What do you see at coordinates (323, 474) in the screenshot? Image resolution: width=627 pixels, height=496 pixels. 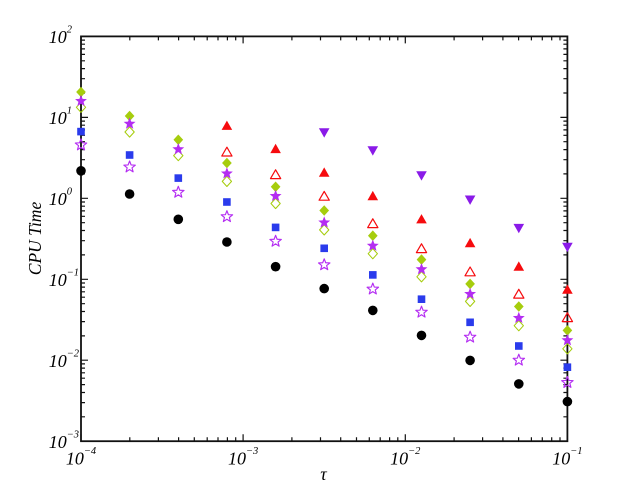 I see `svg-text: τ` at bounding box center [323, 474].